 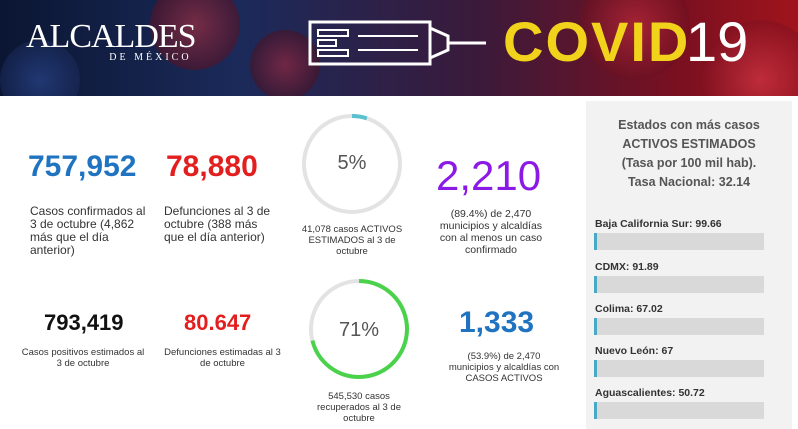 I want to click on recovered-ring, so click(x=359, y=329).